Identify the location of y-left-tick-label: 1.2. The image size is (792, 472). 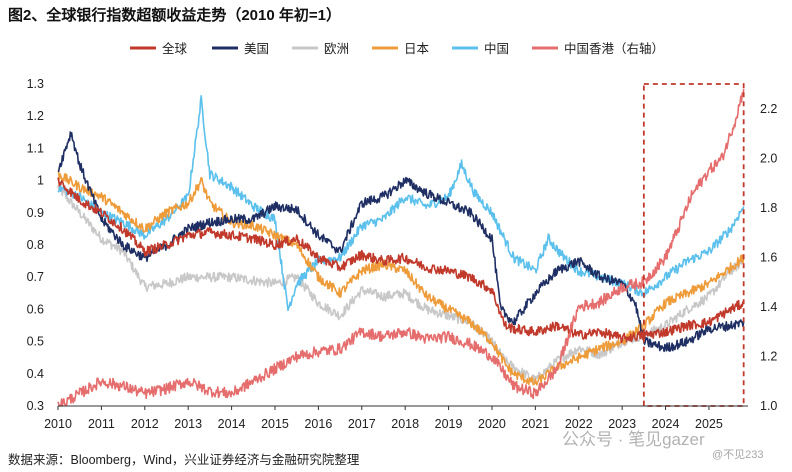
(35, 116).